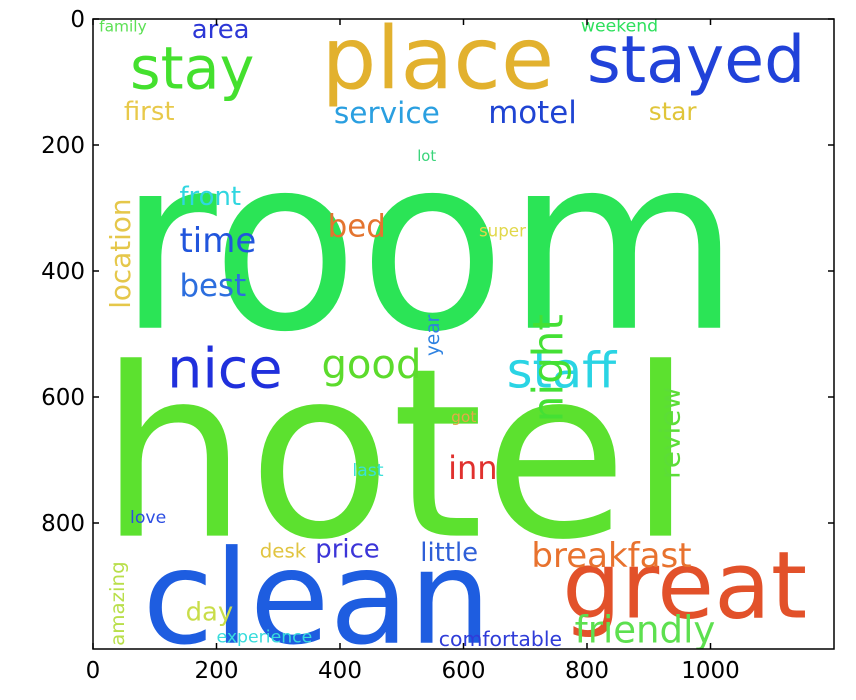 The image size is (856, 700). What do you see at coordinates (670, 433) in the screenshot?
I see `word-review: review` at bounding box center [670, 433].